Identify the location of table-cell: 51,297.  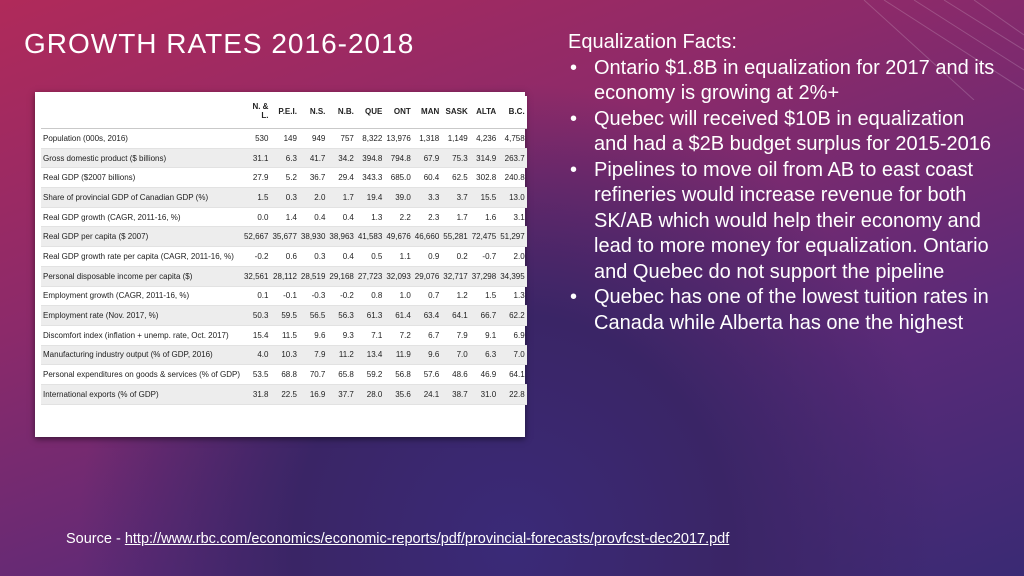
(512, 237).